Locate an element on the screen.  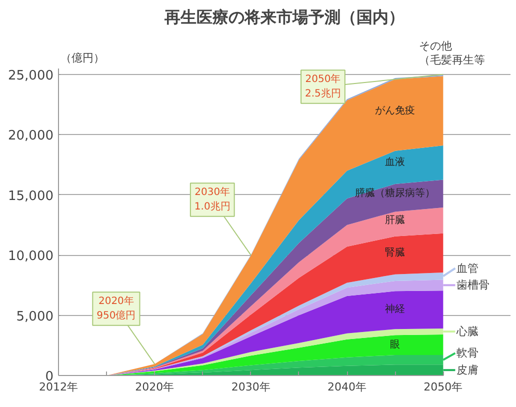
series-label: 軟骨 is located at coordinates (467, 353).